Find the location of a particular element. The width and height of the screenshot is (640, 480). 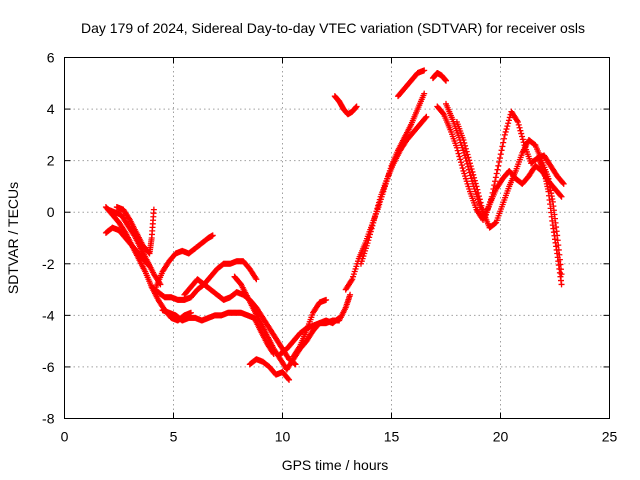

x-tick-label: 15 is located at coordinates (392, 437).